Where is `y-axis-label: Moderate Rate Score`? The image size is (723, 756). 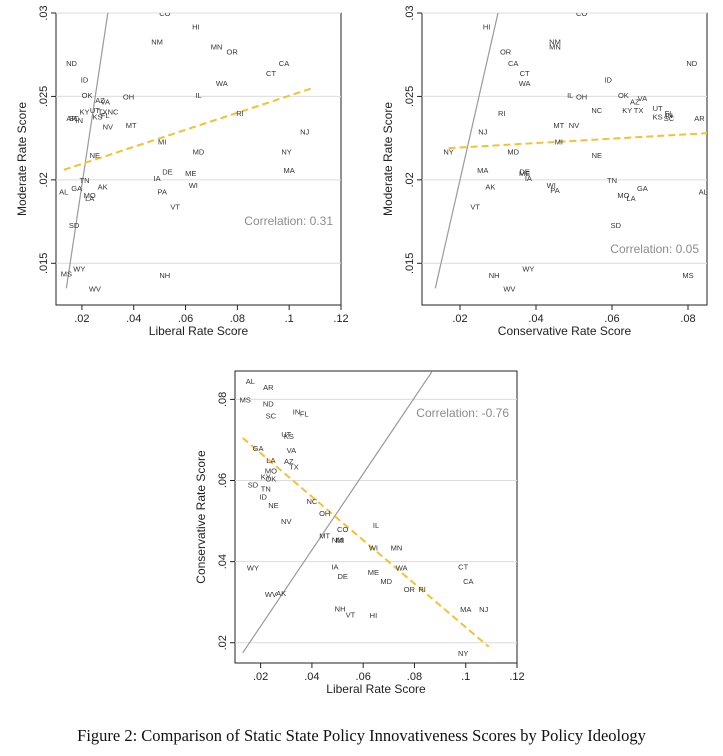 y-axis-label: Moderate Rate Score is located at coordinates (388, 159).